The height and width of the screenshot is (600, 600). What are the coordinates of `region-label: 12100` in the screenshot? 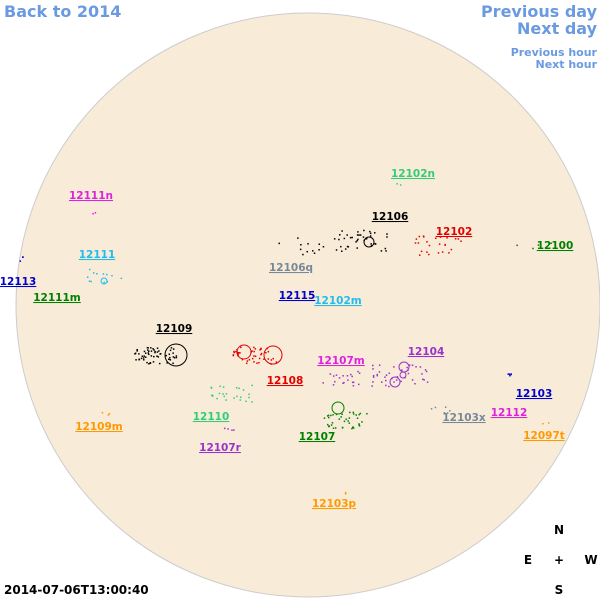 It's located at (555, 246).